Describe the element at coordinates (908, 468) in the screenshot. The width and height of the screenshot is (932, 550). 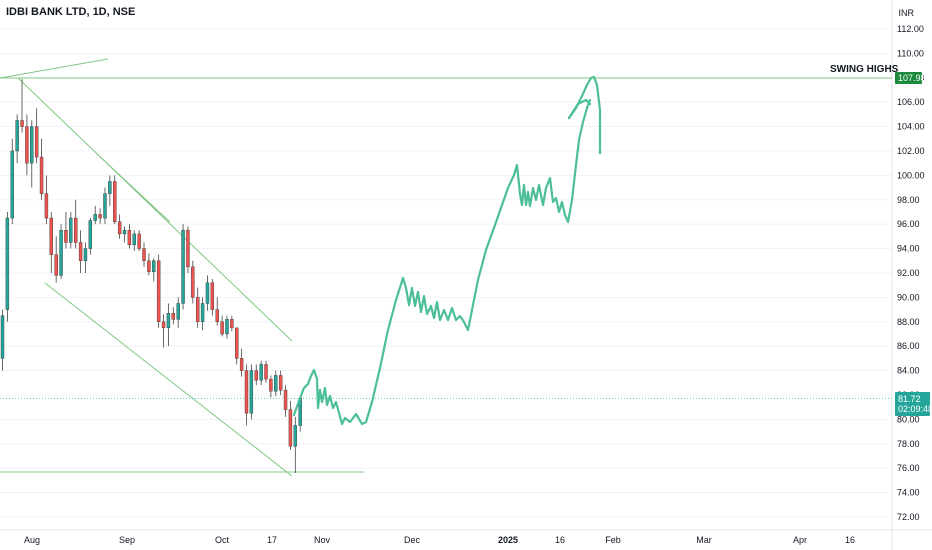
I see `price-tick-label: 76.00` at that location.